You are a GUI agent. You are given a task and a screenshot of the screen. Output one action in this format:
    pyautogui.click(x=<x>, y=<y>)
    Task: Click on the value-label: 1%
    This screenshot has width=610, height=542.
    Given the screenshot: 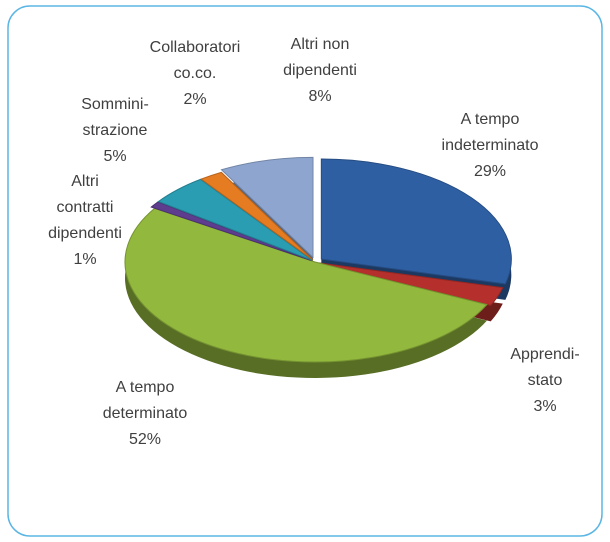 What is the action you would take?
    pyautogui.click(x=84, y=259)
    